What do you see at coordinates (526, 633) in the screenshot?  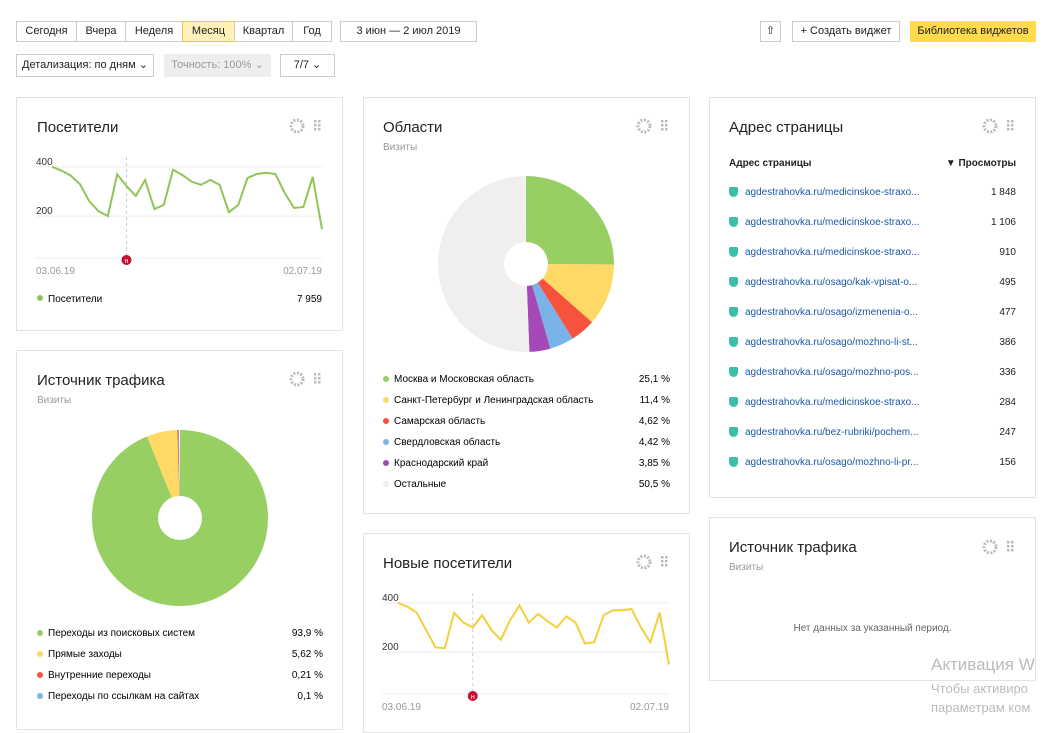 I see `widget-new-visitors: Новые посетители` at bounding box center [526, 633].